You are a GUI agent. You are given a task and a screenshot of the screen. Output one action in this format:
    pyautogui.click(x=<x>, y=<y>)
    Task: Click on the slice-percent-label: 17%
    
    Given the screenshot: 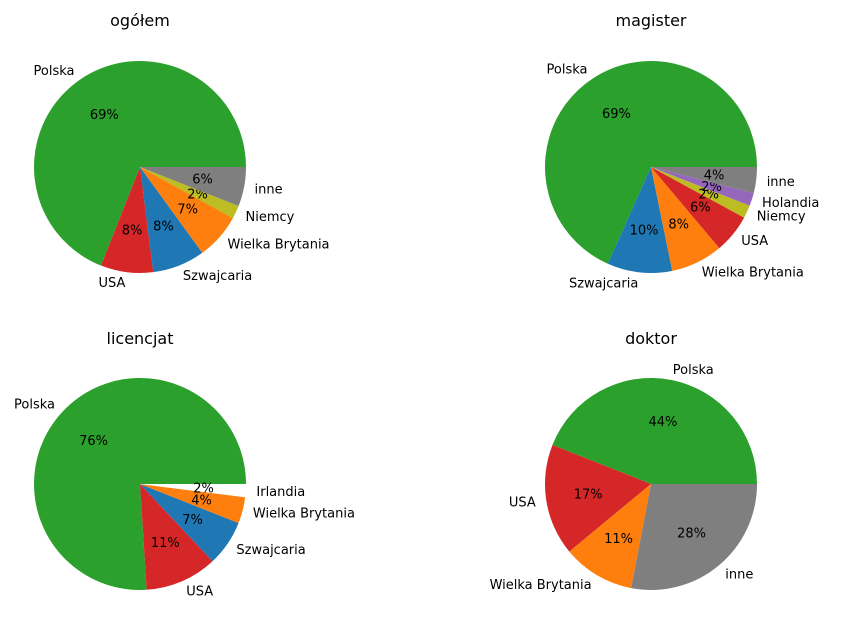 What is the action you would take?
    pyautogui.click(x=588, y=494)
    